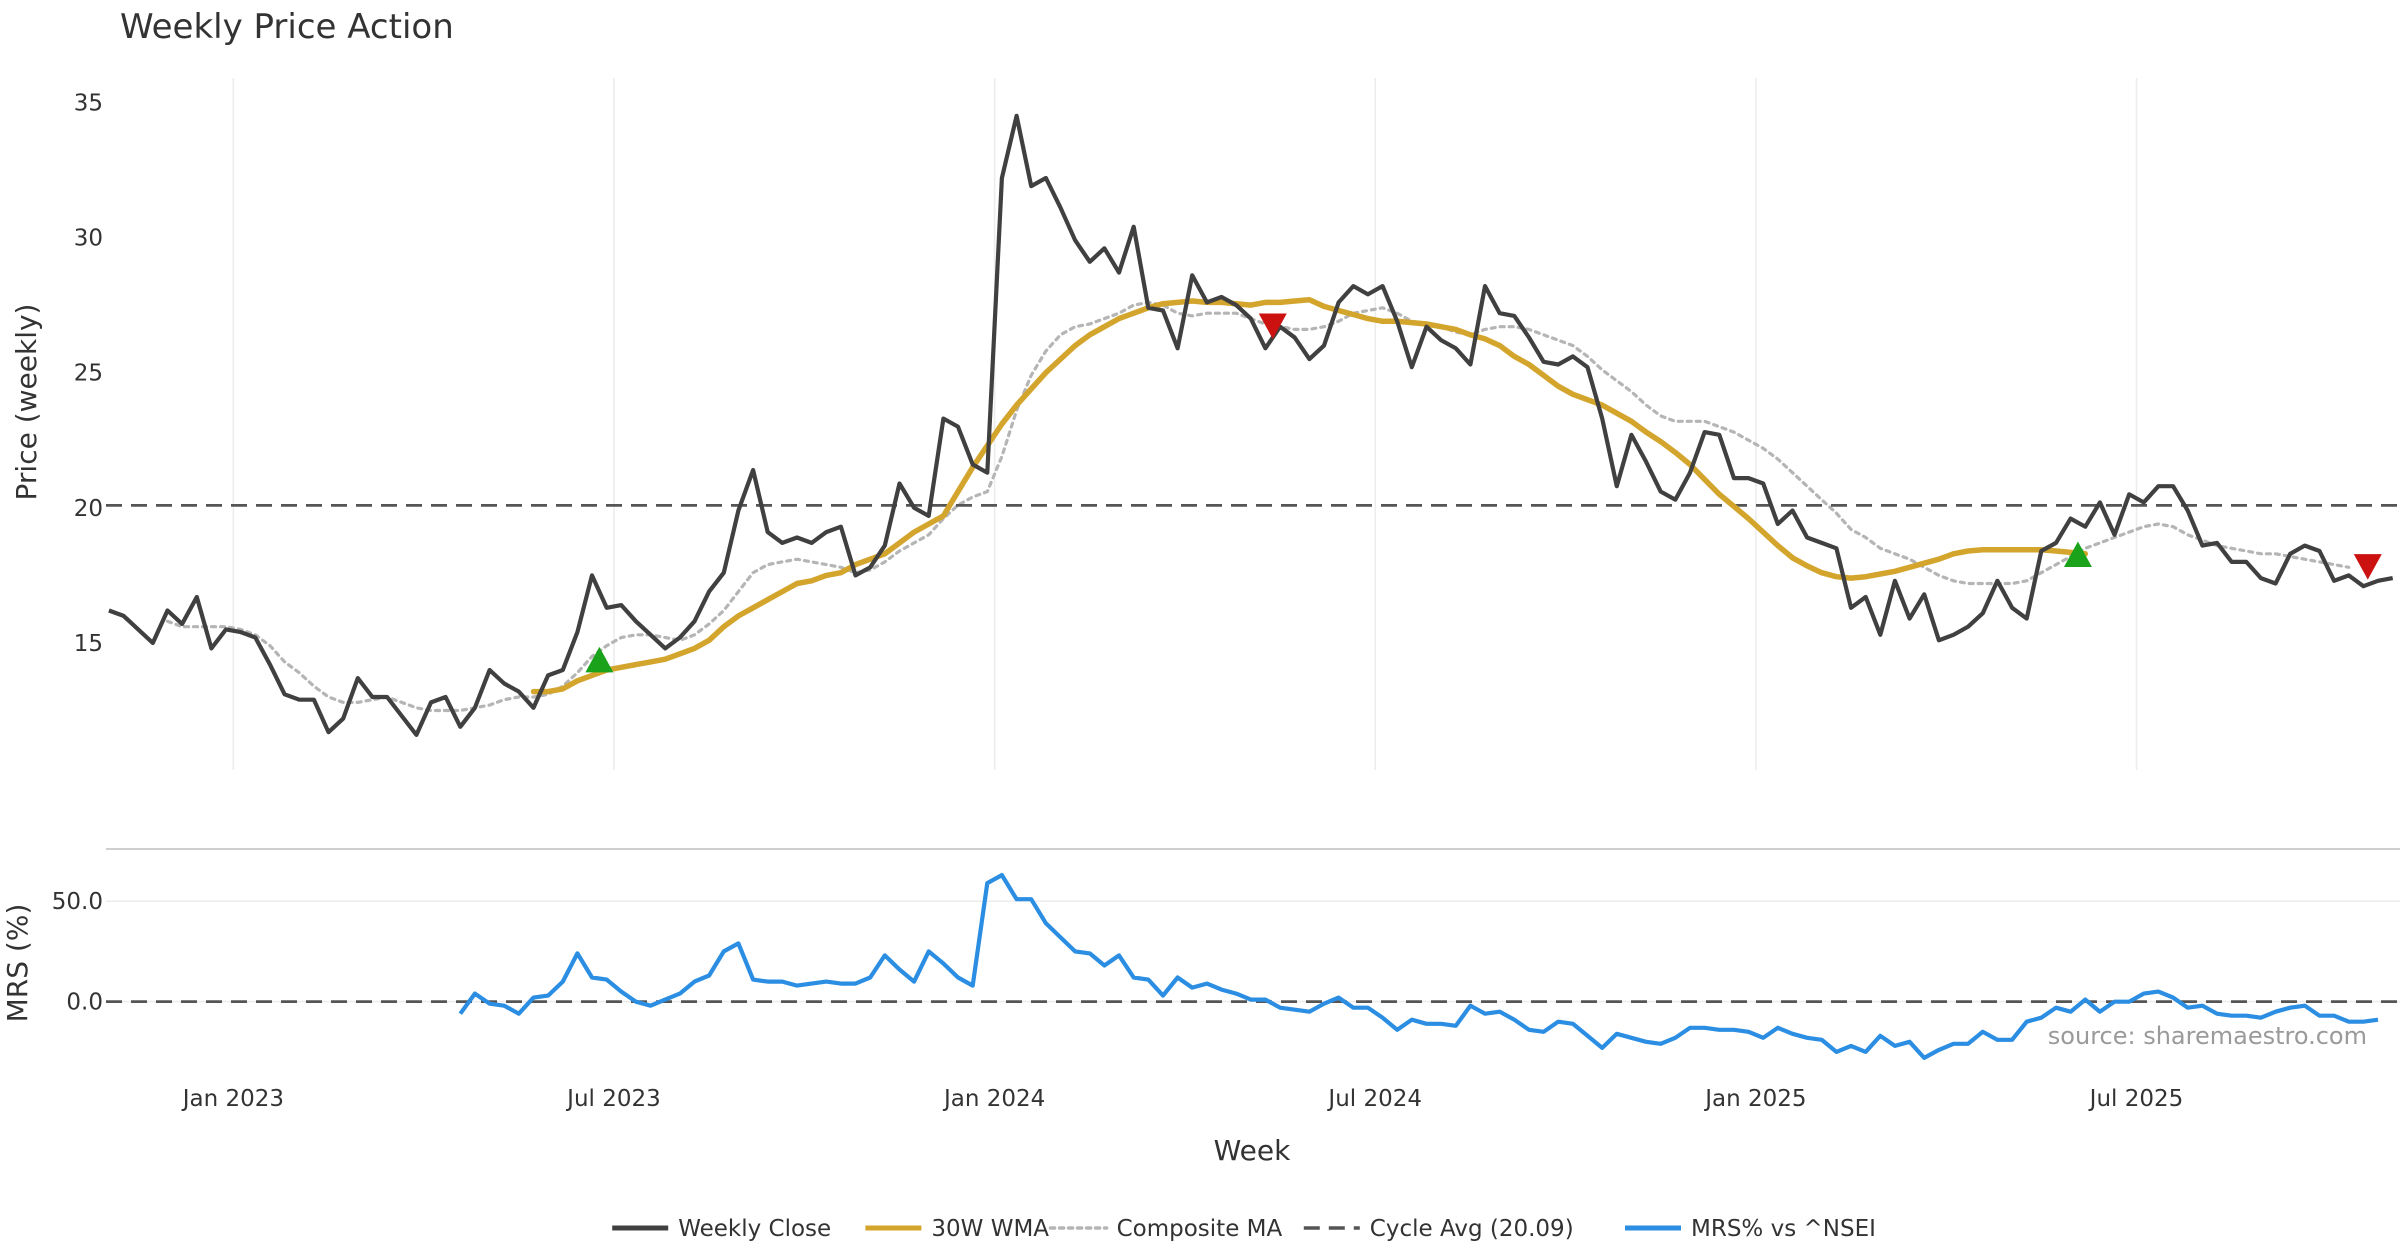  I want to click on x-tick-label: Jul 2024, so click(1374, 1099).